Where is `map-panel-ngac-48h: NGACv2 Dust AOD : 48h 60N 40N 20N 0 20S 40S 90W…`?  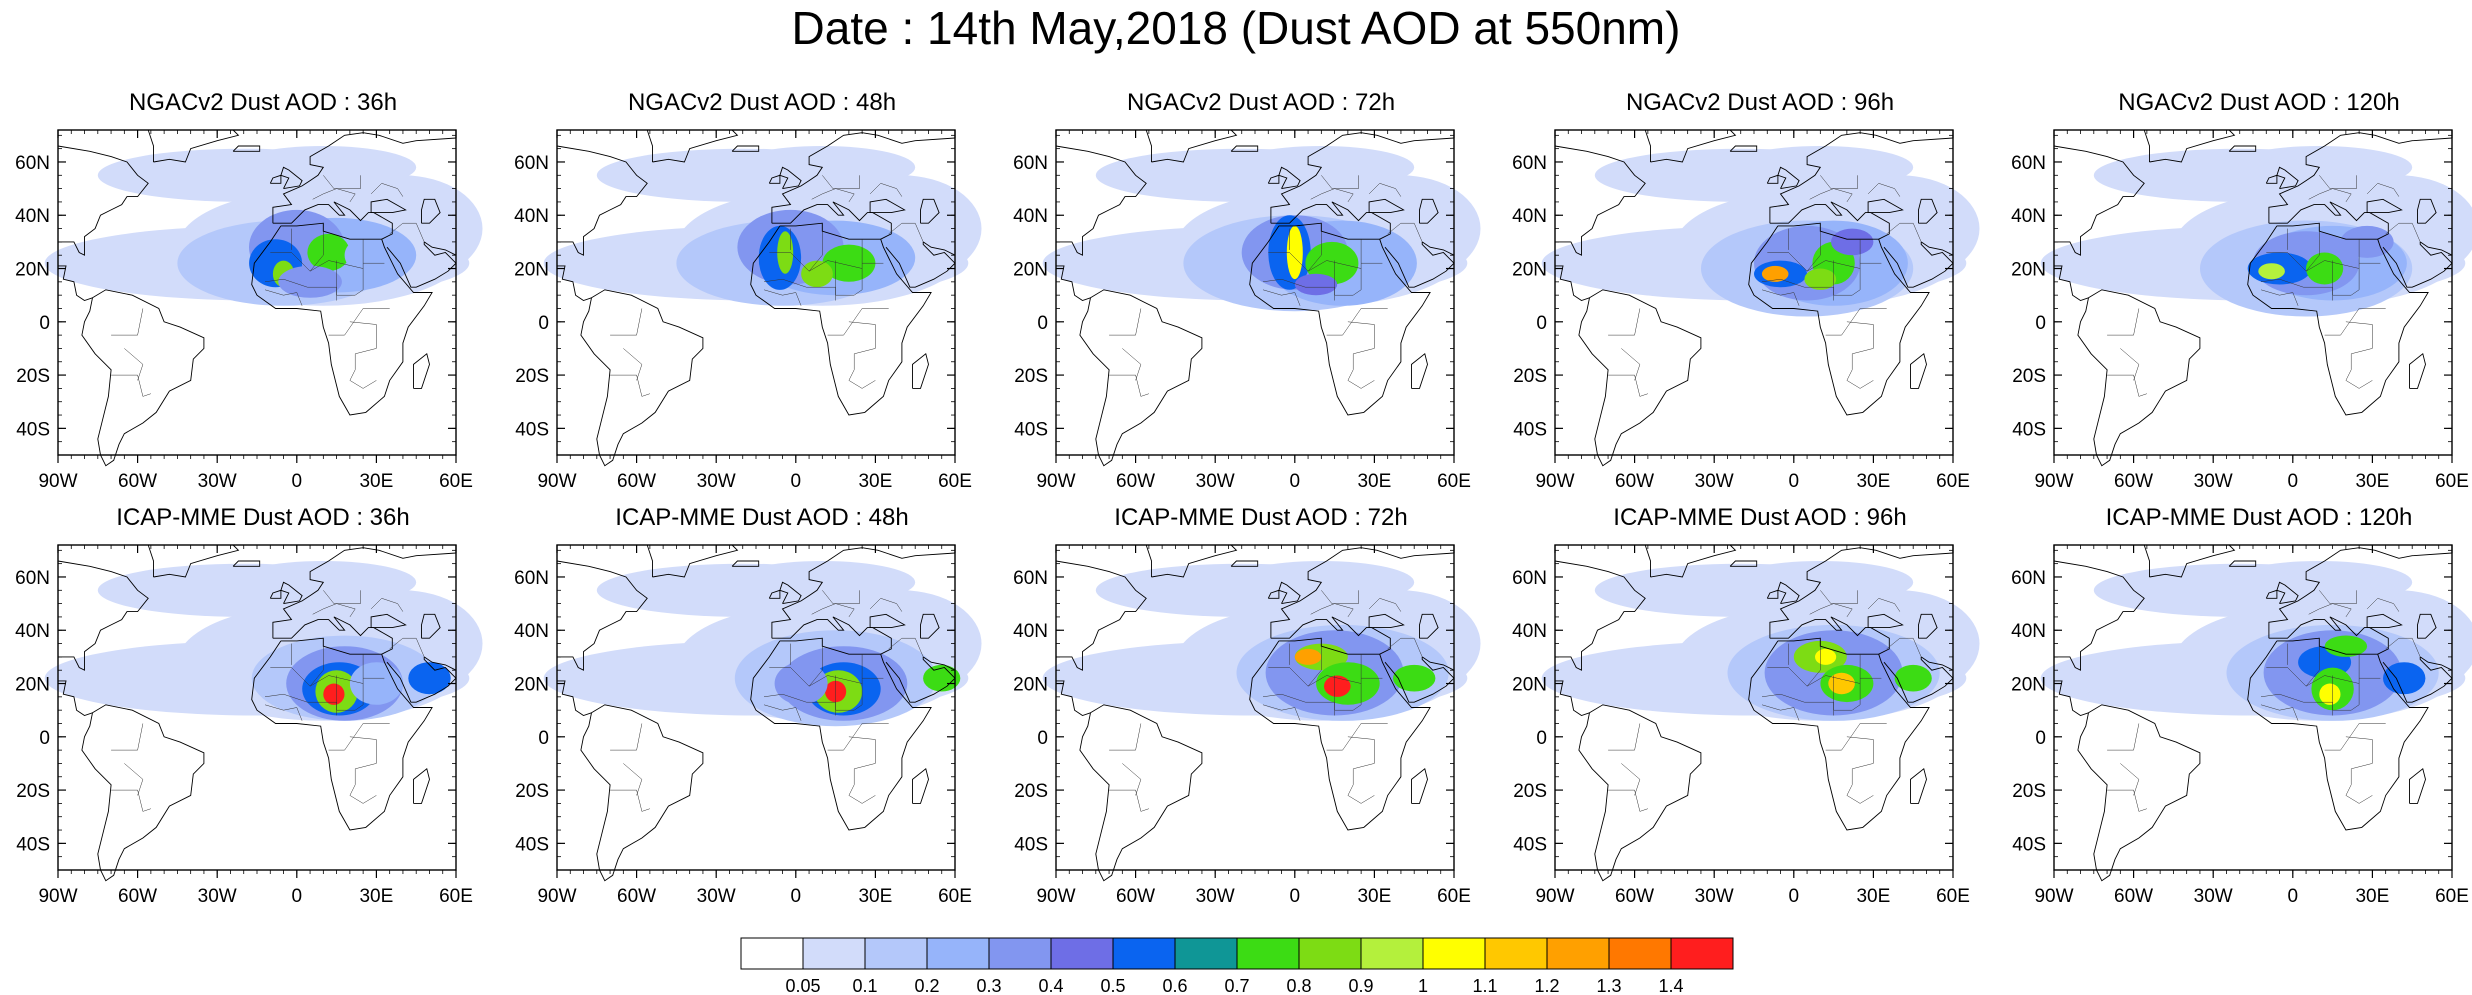 map-panel-ngac-48h: NGACv2 Dust AOD : 48h 60N 40N 20N 0 20S 40S 90W… is located at coordinates (744, 290).